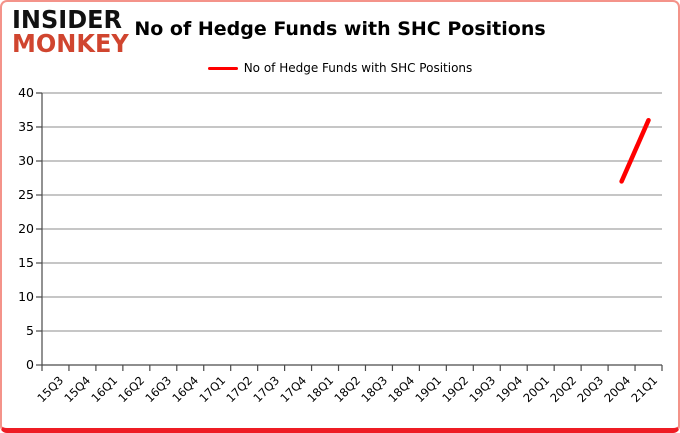 The height and width of the screenshot is (433, 680). I want to click on y-axis-label: 40, so click(26, 92).